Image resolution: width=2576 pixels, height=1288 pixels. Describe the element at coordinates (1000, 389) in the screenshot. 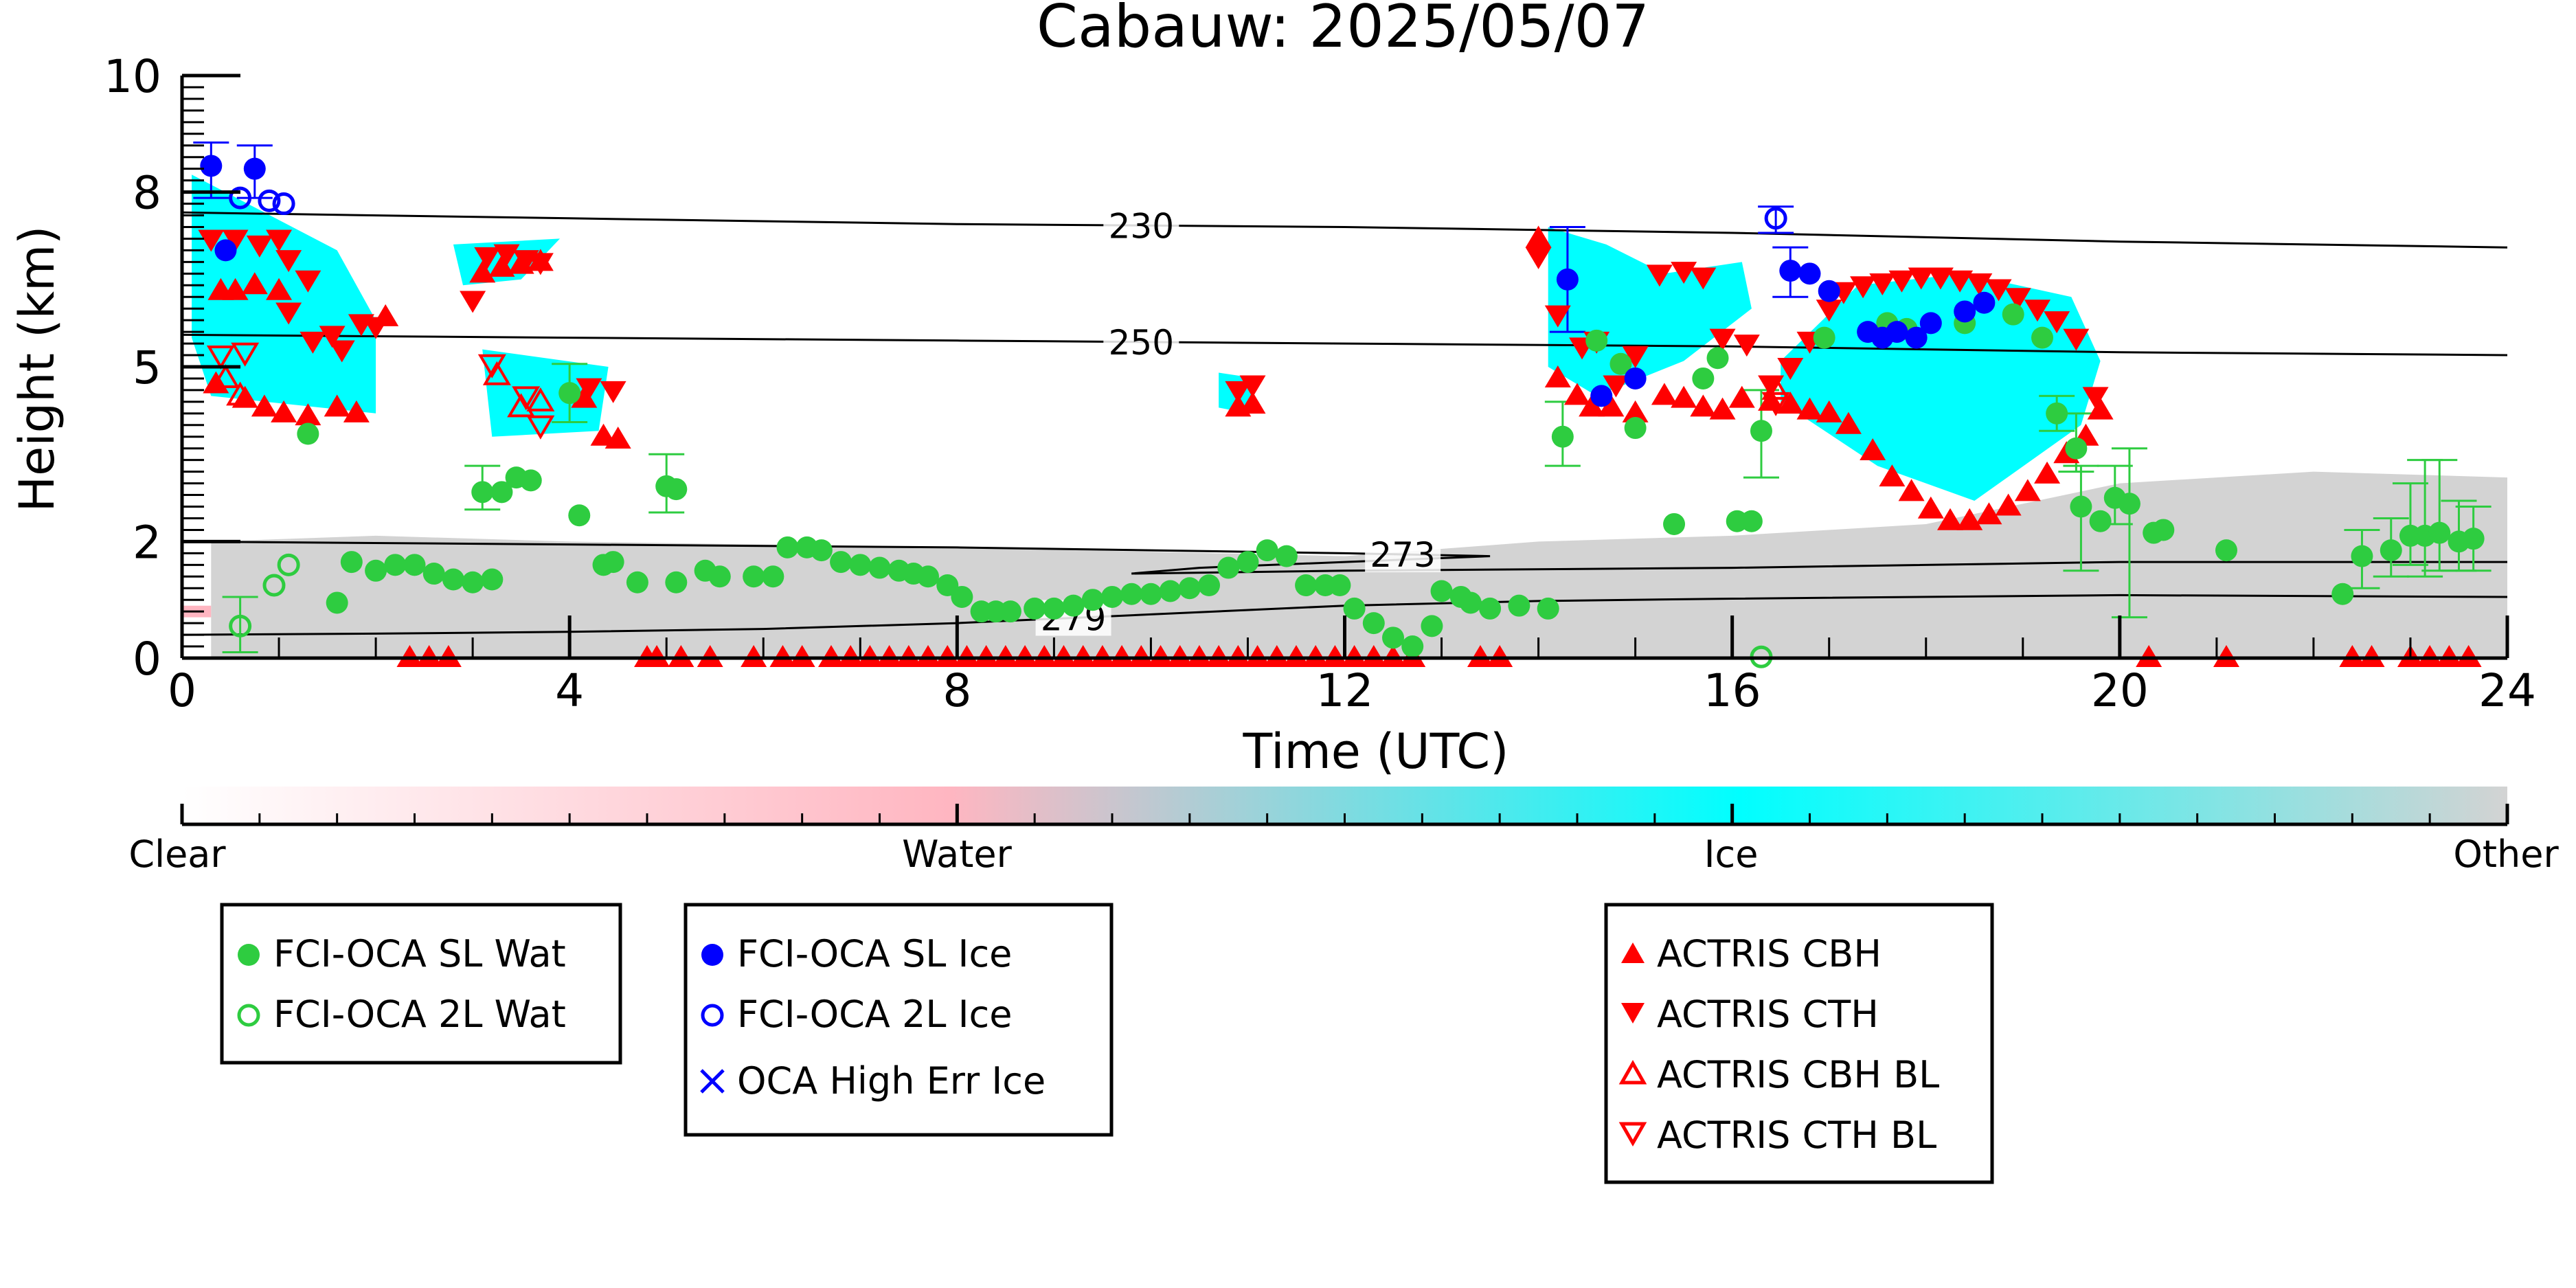

I see `series-actris-cbh-bl` at that location.